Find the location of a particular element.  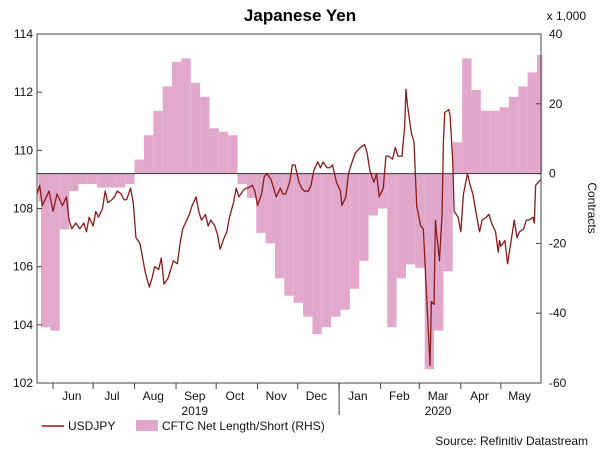

right-axis-multiplier: x 1,000 is located at coordinates (567, 16).